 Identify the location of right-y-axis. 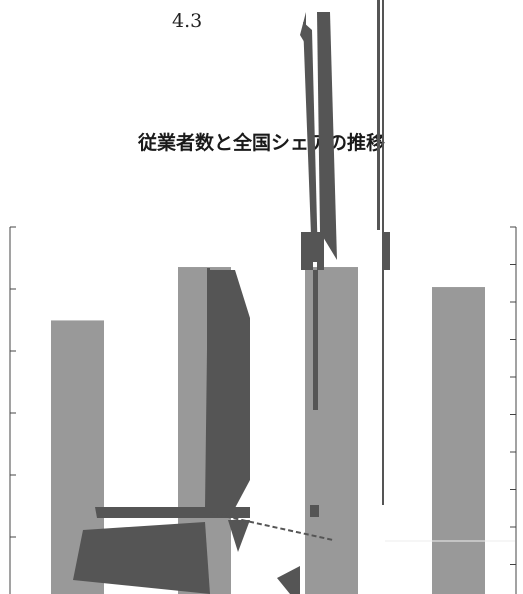
(513, 410).